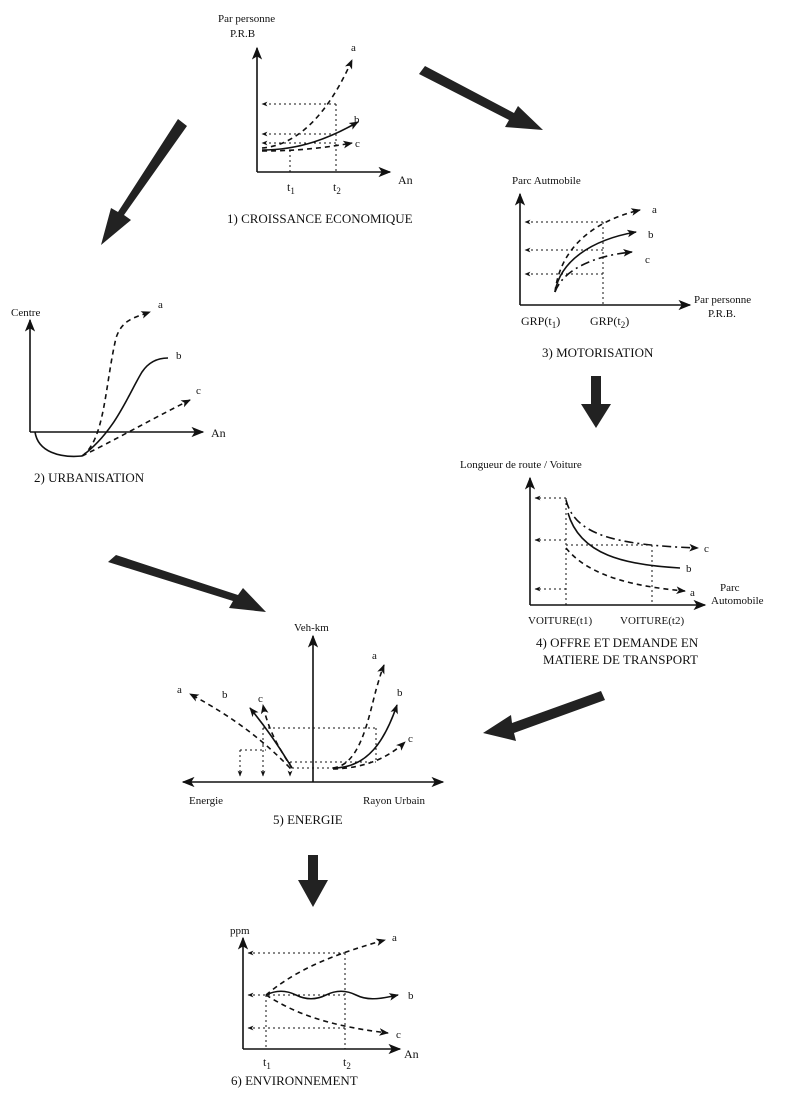  What do you see at coordinates (598, 352) in the screenshot?
I see `p3-caption: 3) MOTORISATION` at bounding box center [598, 352].